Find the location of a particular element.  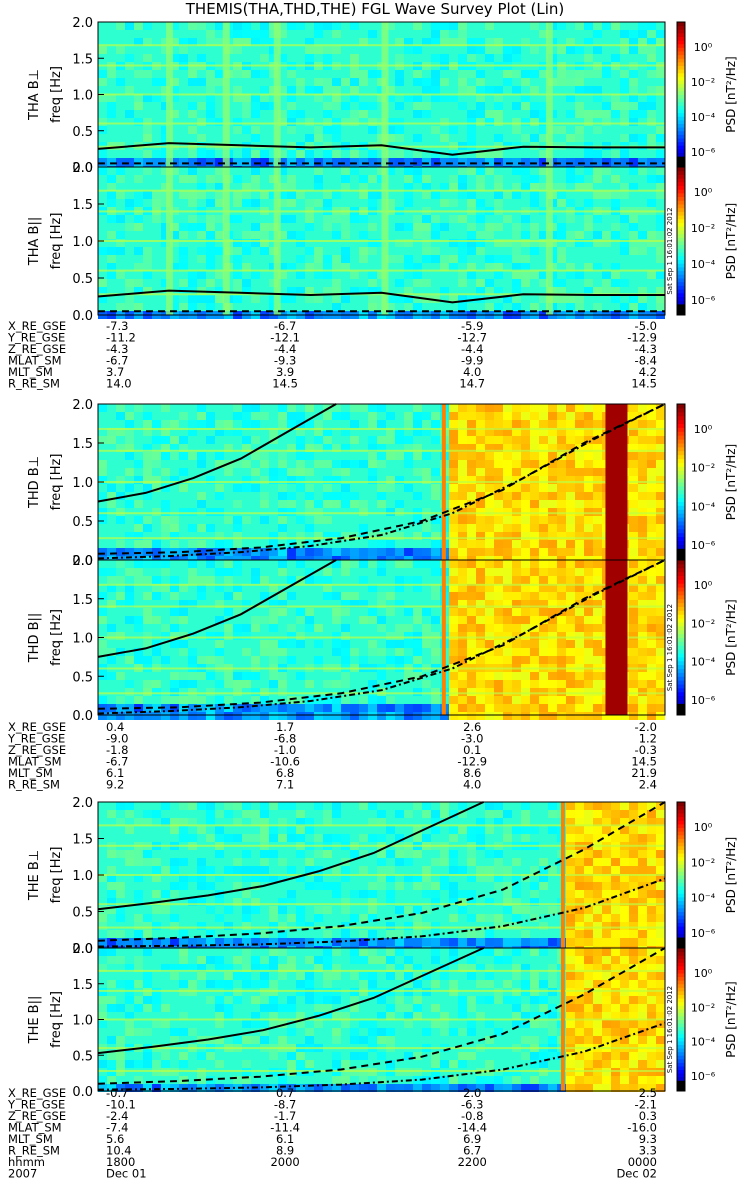

y-tick-label: 1.0 is located at coordinates (82, 1021).